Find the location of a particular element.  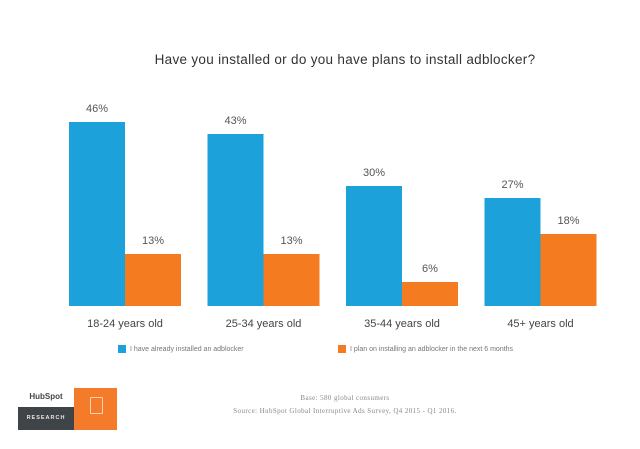

base-note: Base: 580 global consumers is located at coordinates (345, 398).